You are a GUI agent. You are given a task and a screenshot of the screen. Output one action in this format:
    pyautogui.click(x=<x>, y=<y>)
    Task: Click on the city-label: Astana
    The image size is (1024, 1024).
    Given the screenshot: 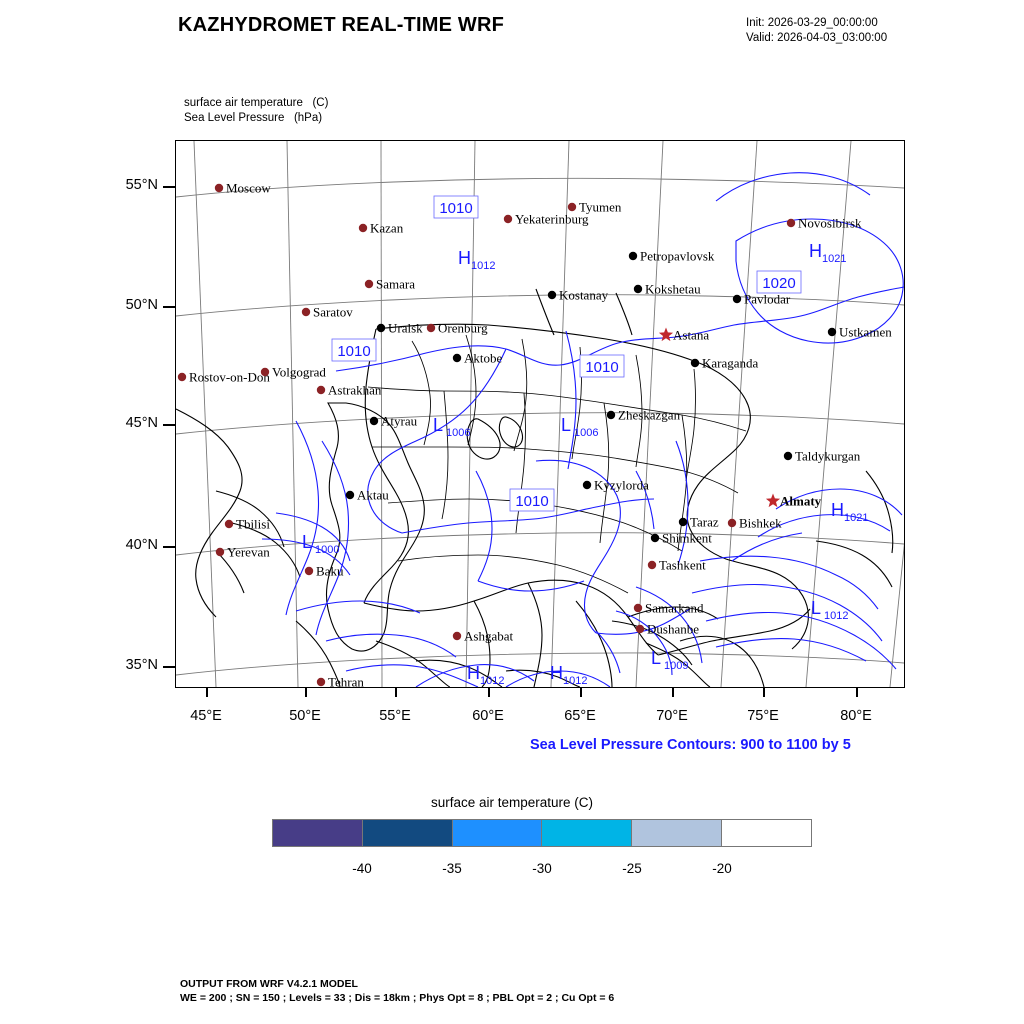 What is the action you would take?
    pyautogui.click(x=691, y=335)
    